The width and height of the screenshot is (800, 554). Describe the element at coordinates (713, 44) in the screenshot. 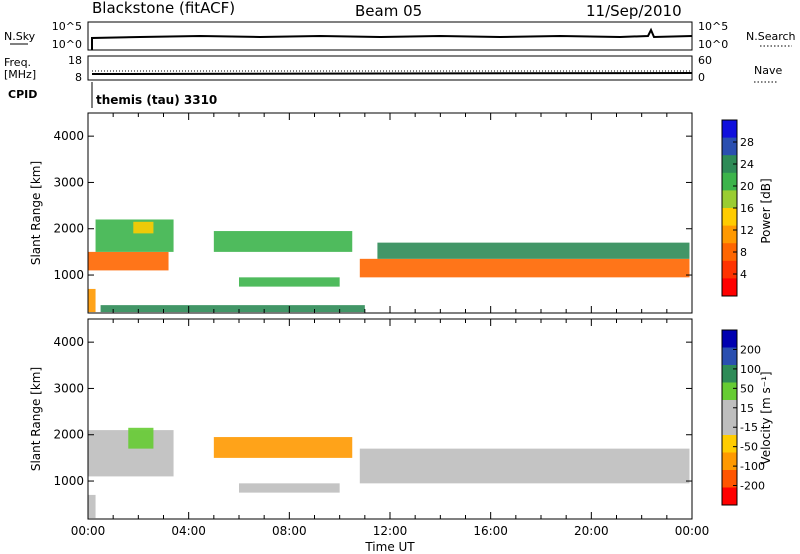

I see `nsearch-tick-bottom: 10^0` at that location.